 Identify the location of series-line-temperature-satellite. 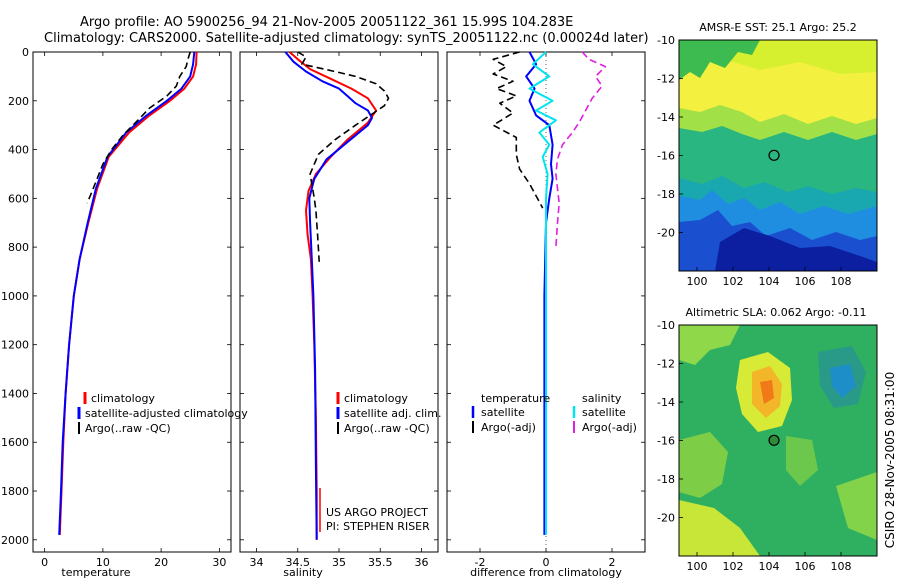
(539, 293).